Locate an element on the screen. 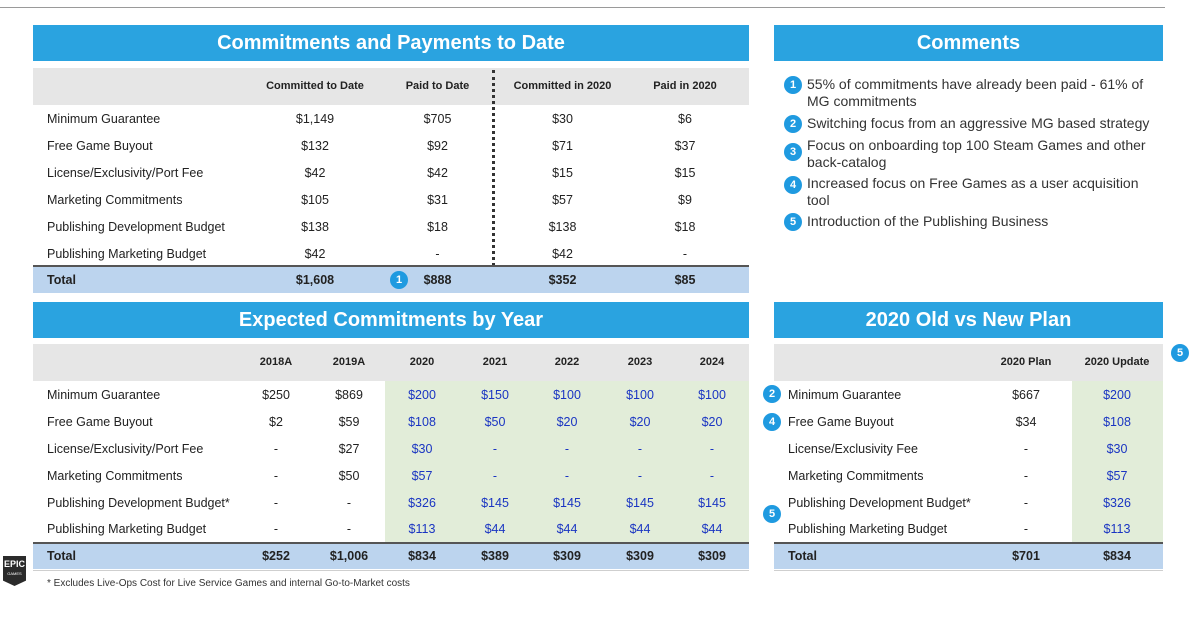 The height and width of the screenshot is (622, 1200). table-cell: $150 is located at coordinates (495, 395).